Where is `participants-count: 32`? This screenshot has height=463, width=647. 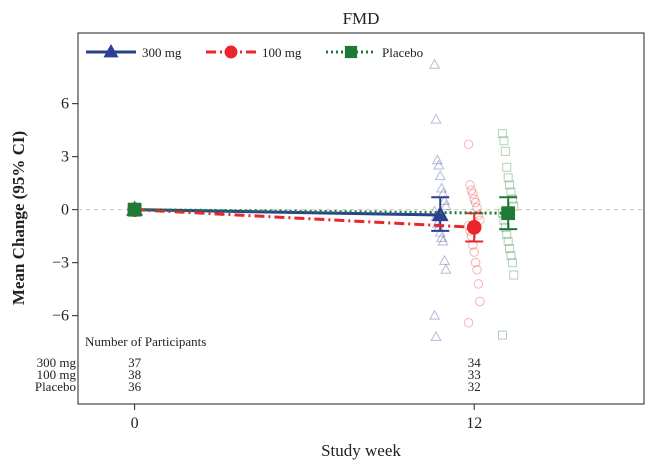 participants-count: 32 is located at coordinates (474, 386).